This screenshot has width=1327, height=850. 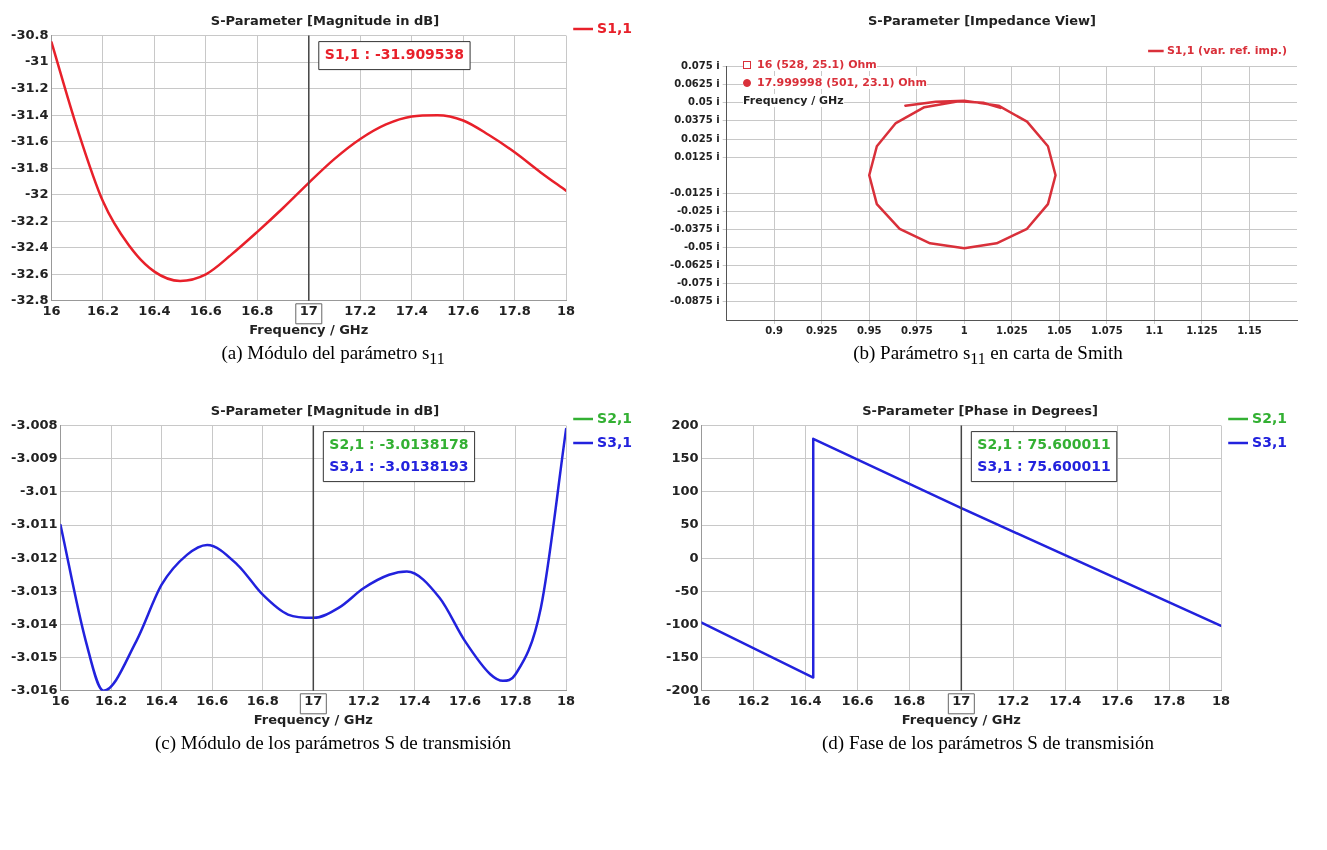 What do you see at coordinates (34, 590) in the screenshot?
I see `y-tick-label: -3.013` at bounding box center [34, 590].